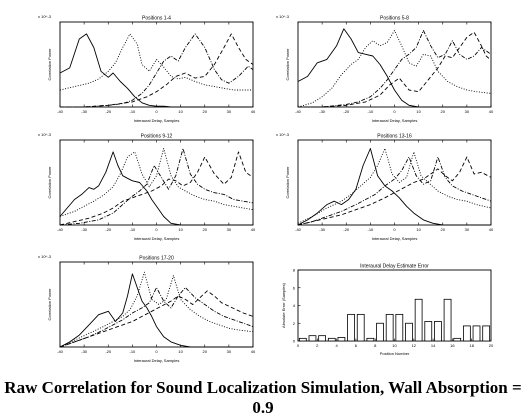 The width and height of the screenshot is (526, 418). What do you see at coordinates (394, 267) in the screenshot?
I see `plot-title: Interaural Delay Estimate Error` at bounding box center [394, 267].